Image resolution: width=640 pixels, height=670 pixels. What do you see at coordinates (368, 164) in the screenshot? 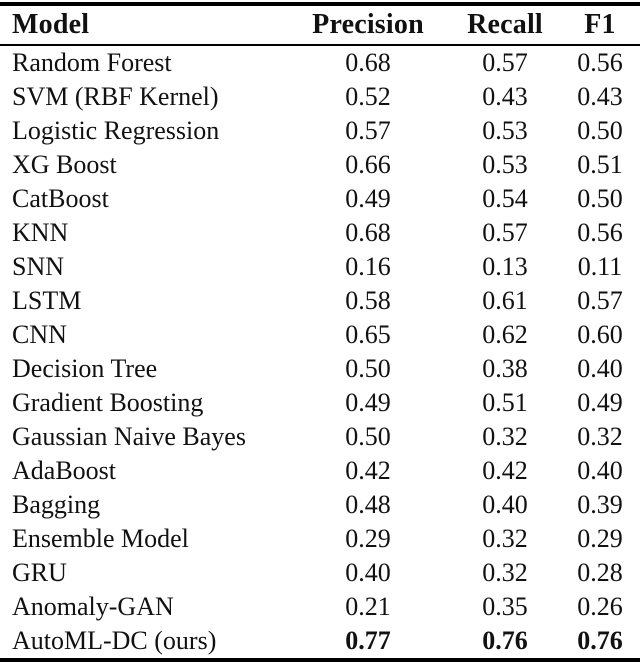
I see `precision-value: 0.66` at bounding box center [368, 164].